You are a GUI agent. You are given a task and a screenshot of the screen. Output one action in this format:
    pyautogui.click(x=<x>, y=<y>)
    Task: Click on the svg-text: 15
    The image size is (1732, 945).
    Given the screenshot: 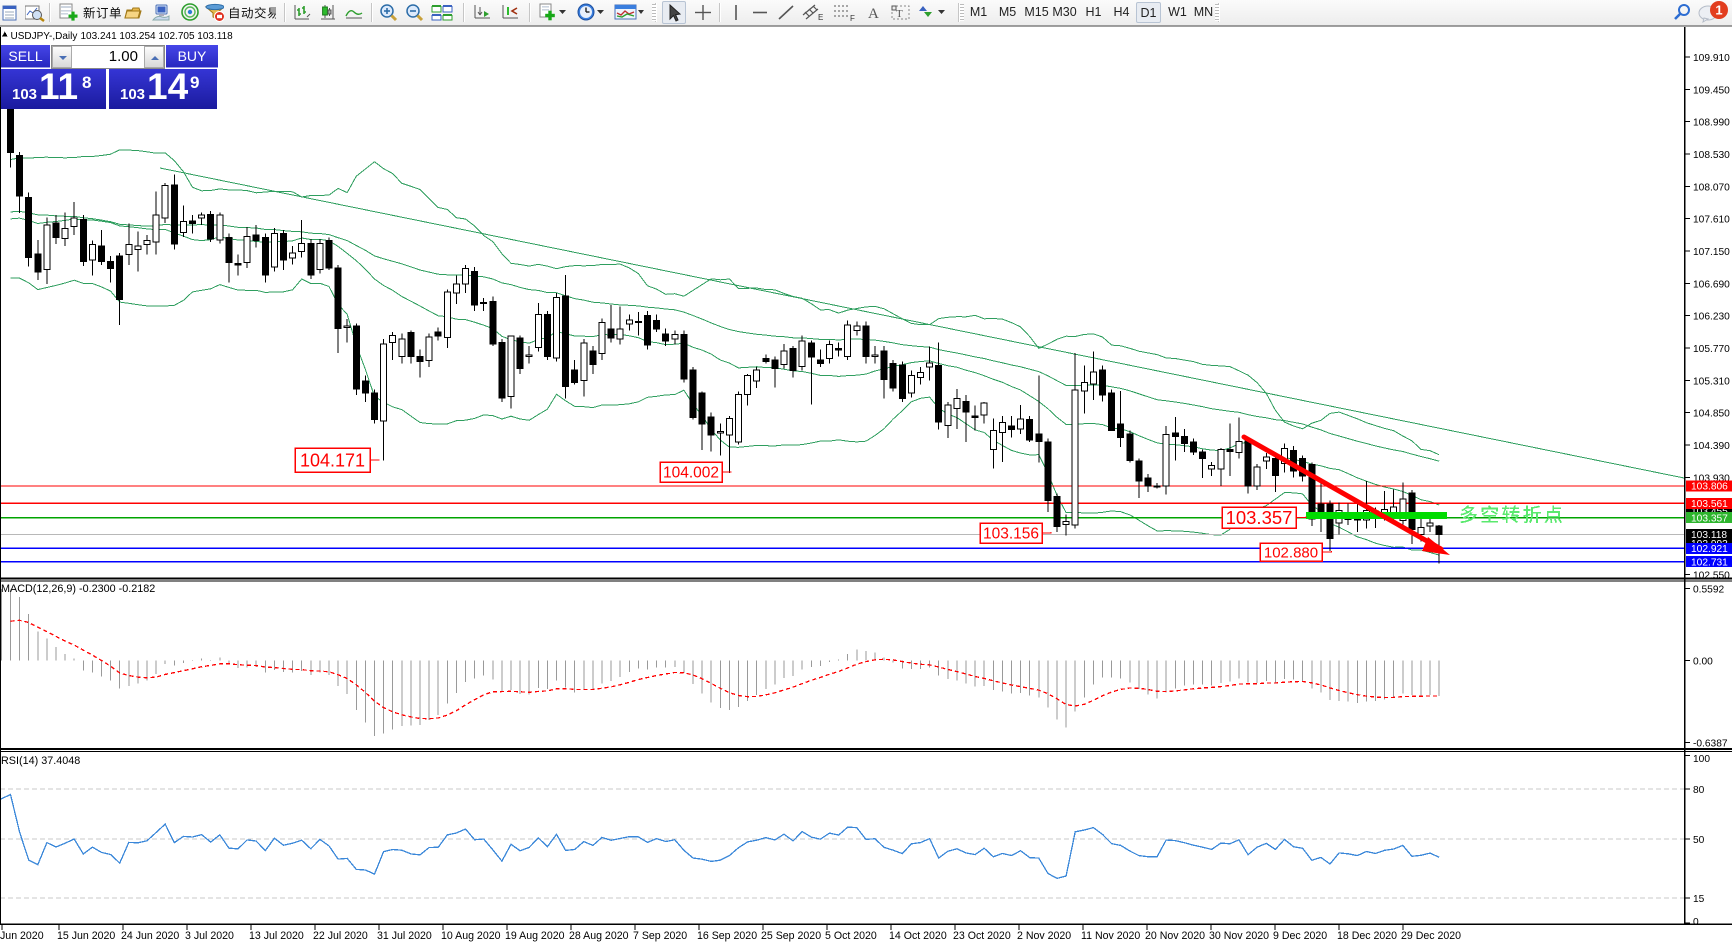 What is the action you would take?
    pyautogui.click(x=1699, y=899)
    